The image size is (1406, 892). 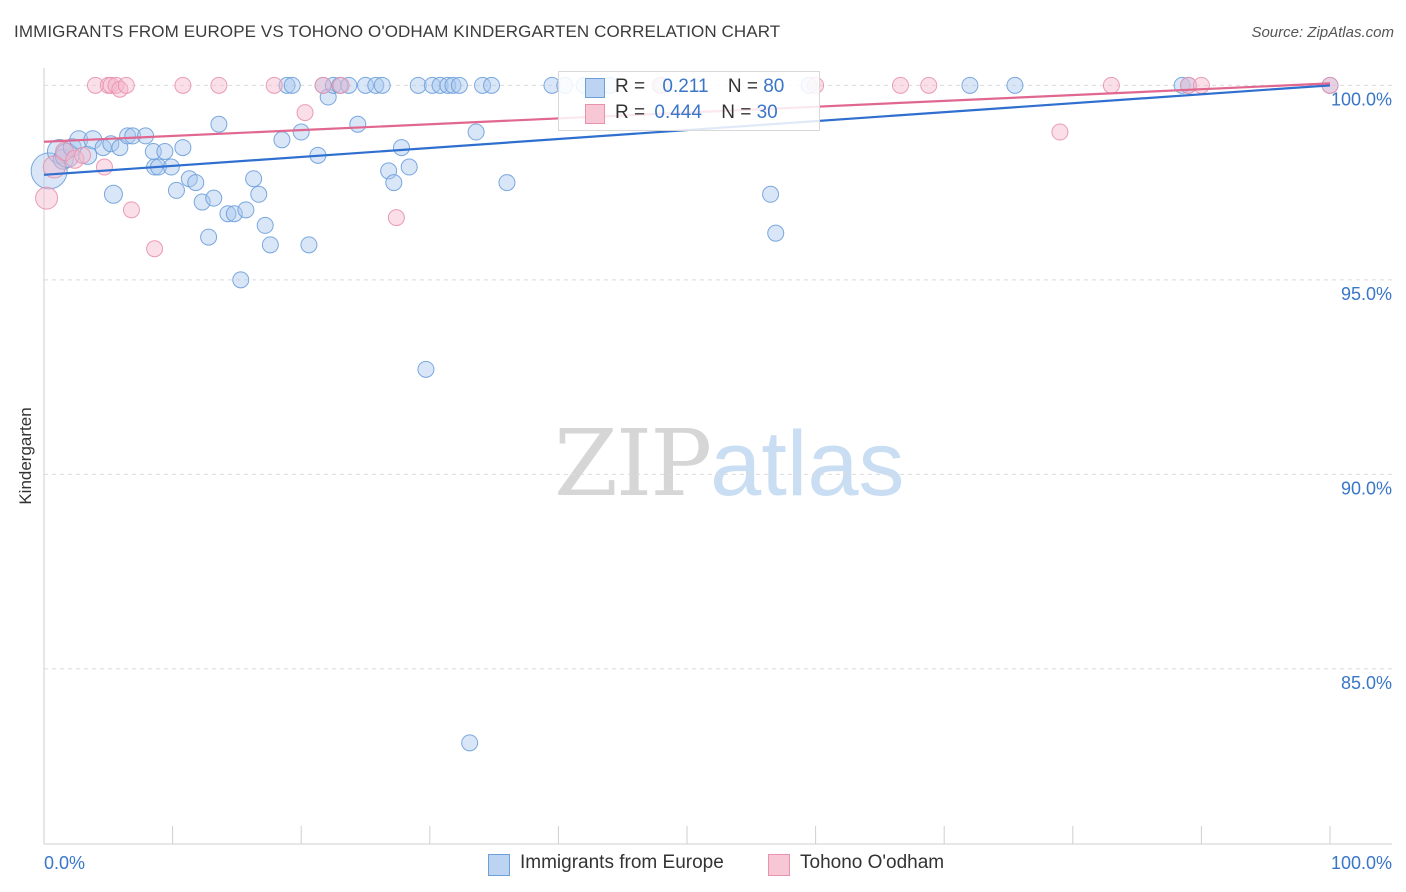 I want to click on series-name-pink: Tohono O'odham, so click(x=872, y=862).